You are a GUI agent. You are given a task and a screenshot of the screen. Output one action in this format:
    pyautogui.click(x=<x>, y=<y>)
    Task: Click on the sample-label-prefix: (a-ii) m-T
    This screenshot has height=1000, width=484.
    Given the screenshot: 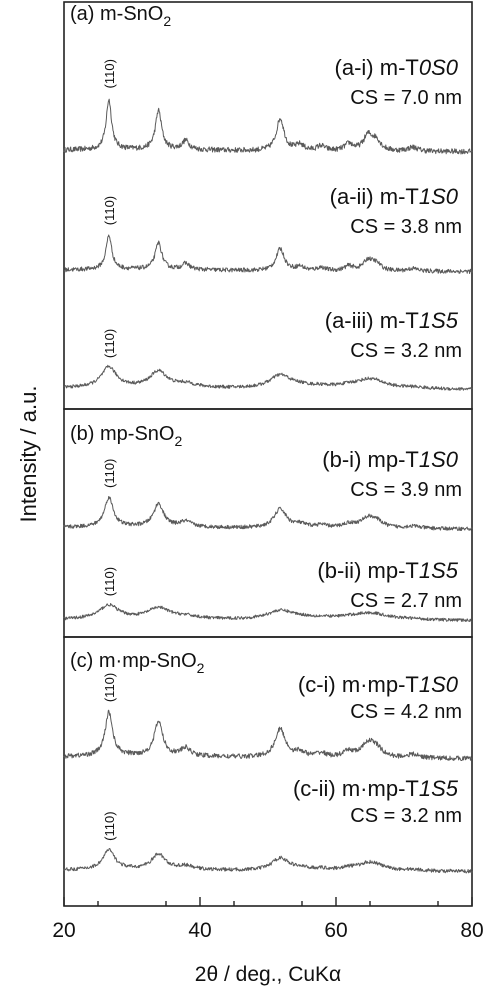 What is the action you would take?
    pyautogui.click(x=374, y=196)
    